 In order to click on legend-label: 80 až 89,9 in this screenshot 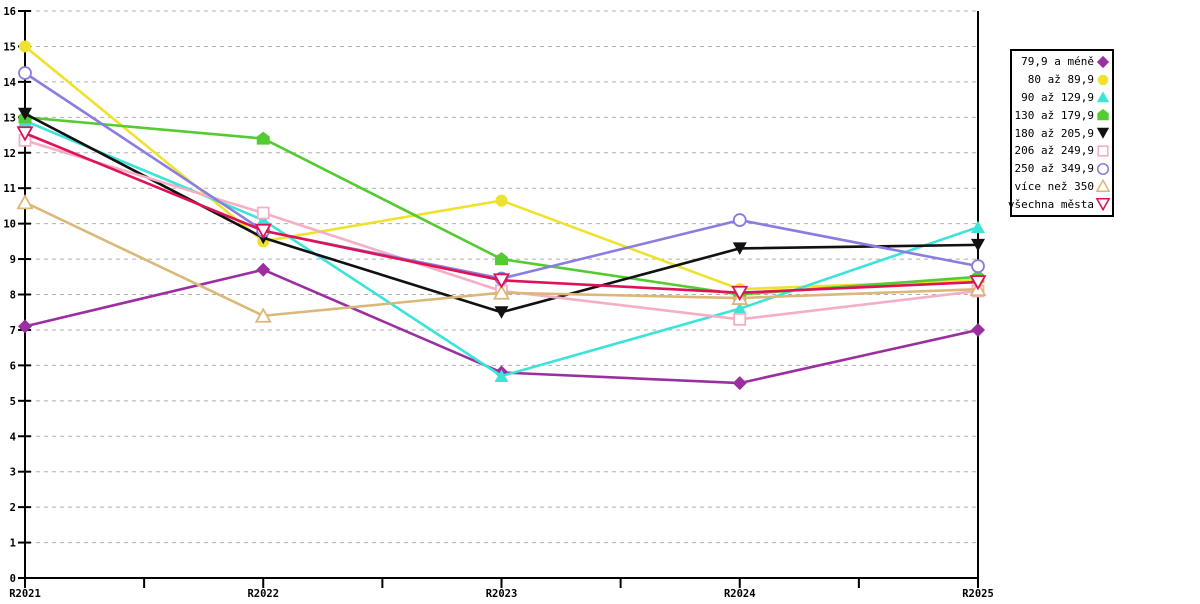, I will do `click(1060, 80)`.